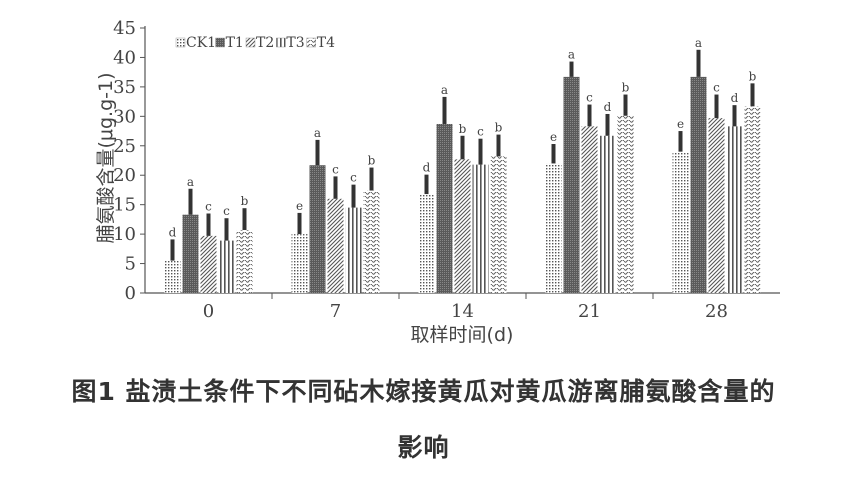 The image size is (847, 480). Describe the element at coordinates (180, 42) in the screenshot. I see `legend-swatch-ck1` at that location.